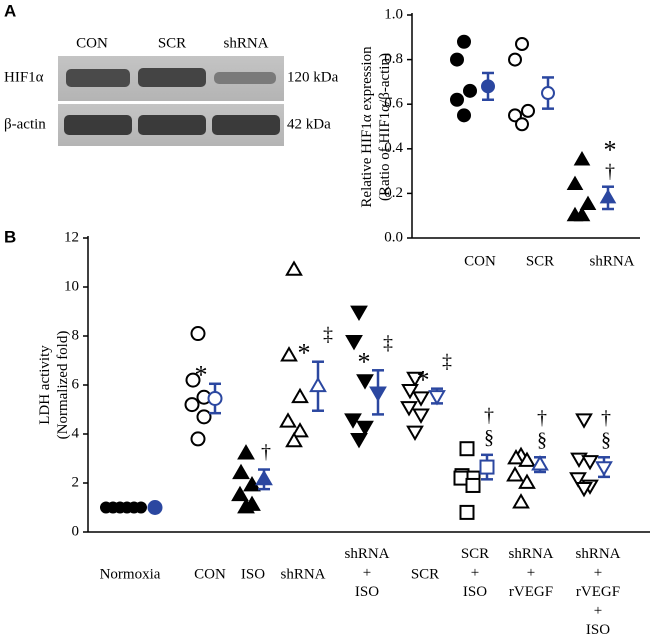 The width and height of the screenshot is (654, 644). Describe the element at coordinates (530, 554) in the screenshot. I see `x-tick-label-line: shRNA` at that location.